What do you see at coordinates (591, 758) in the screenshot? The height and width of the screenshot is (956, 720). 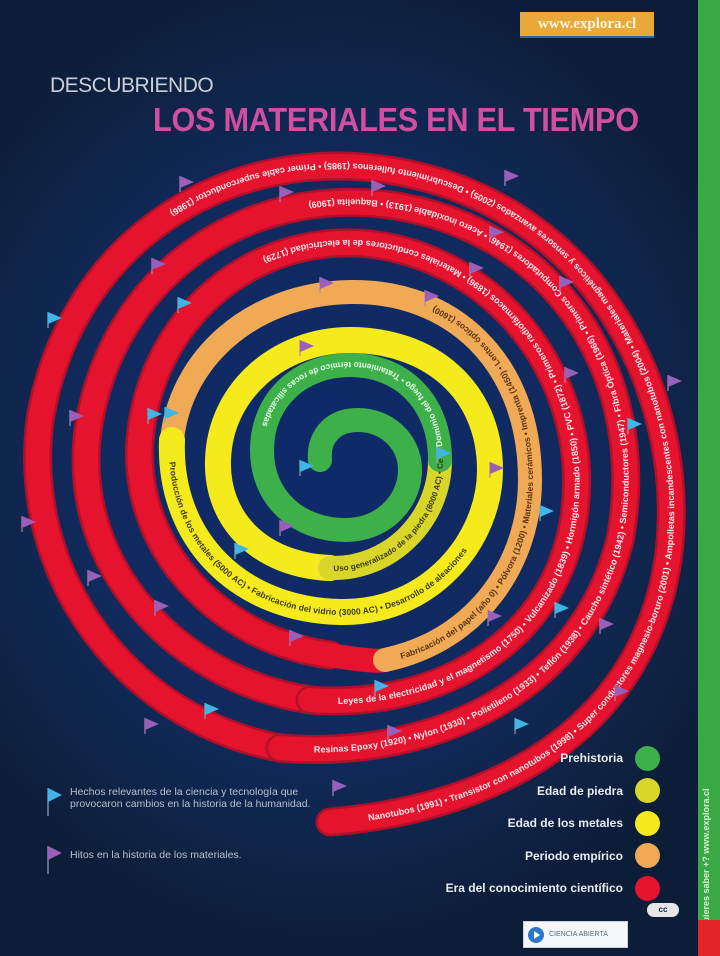 I see `era-label: Prehistoria` at bounding box center [591, 758].